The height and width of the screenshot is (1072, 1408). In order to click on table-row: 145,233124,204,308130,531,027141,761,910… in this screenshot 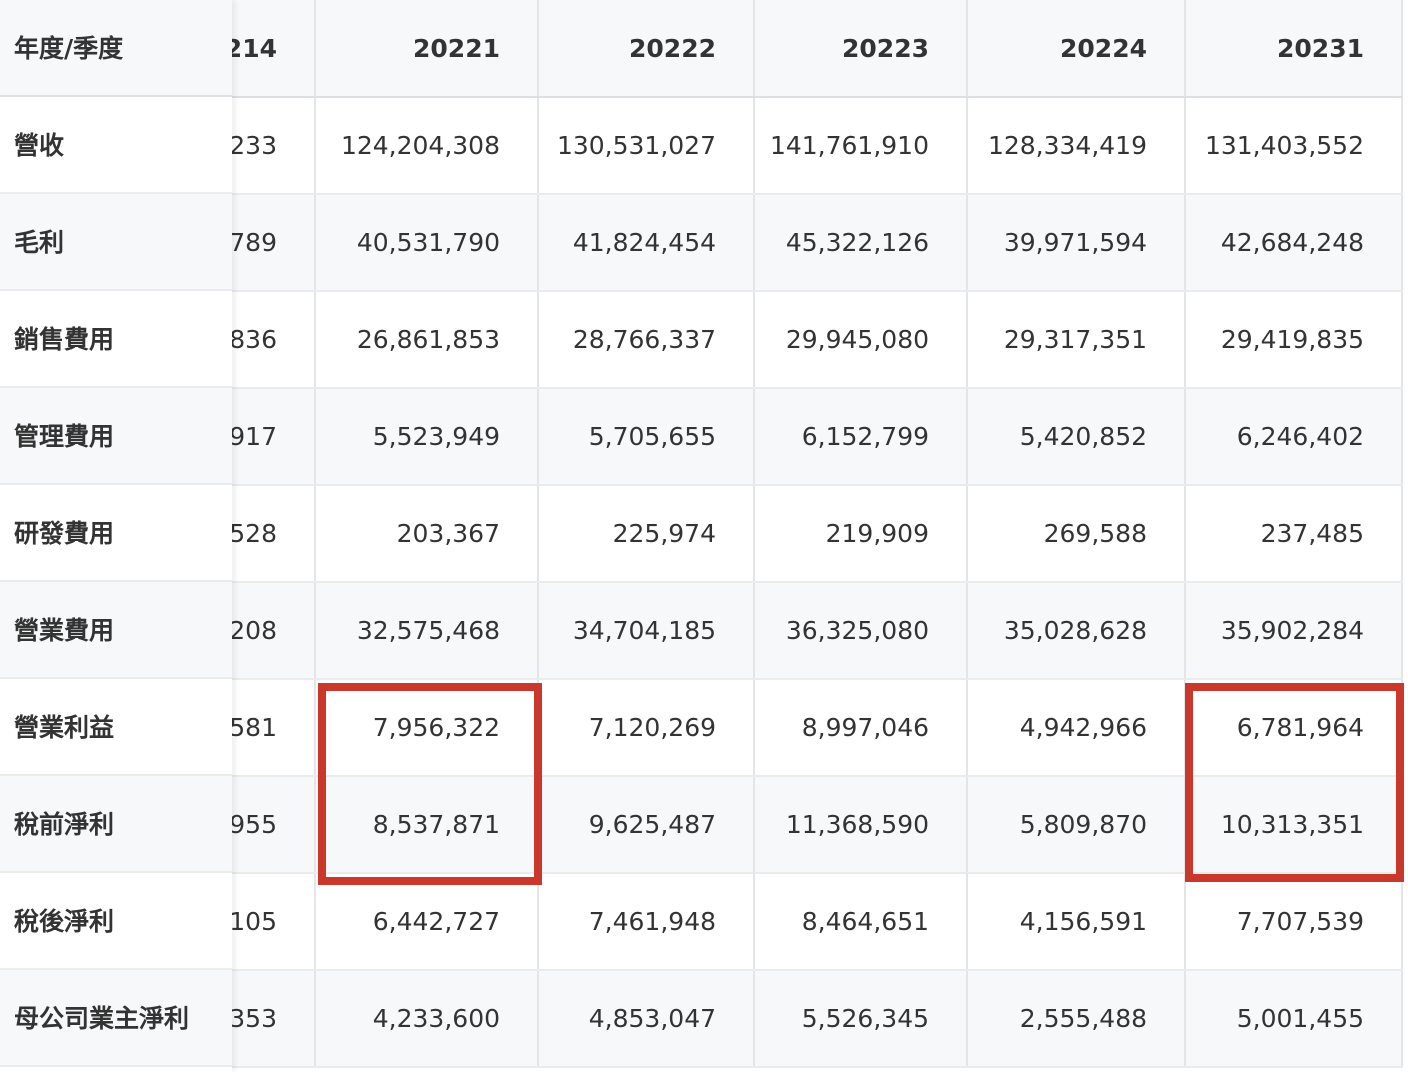, I will do `click(781, 146)`.